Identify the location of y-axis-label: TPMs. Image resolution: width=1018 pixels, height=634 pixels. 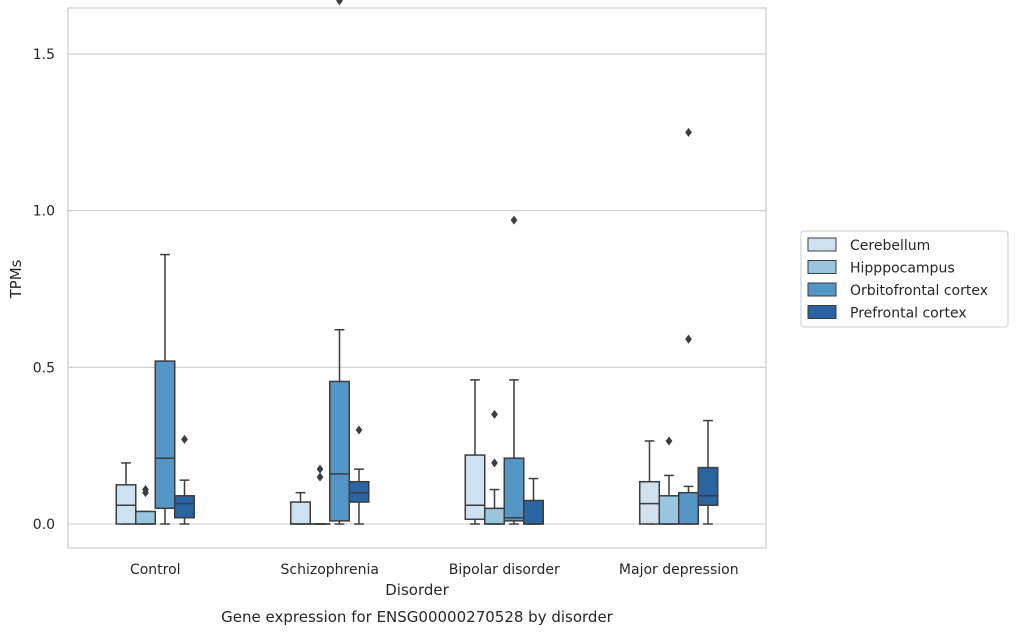
(16, 279).